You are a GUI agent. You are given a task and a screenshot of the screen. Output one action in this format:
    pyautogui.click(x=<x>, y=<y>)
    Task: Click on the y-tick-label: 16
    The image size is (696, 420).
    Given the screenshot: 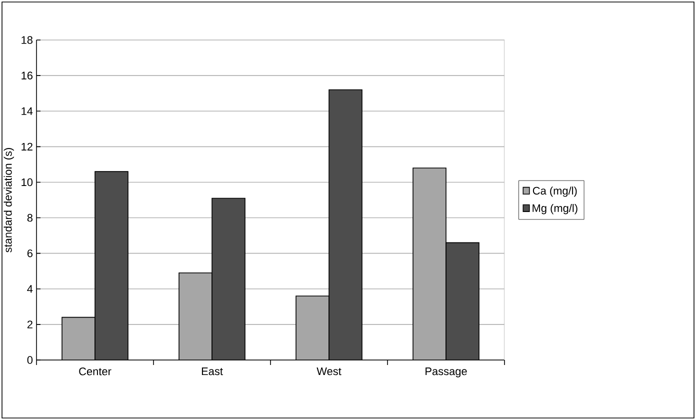 What is the action you would take?
    pyautogui.click(x=27, y=76)
    